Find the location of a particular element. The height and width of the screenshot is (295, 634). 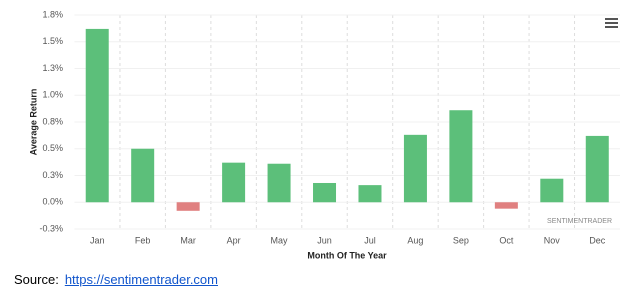

x-tick-label: Oct is located at coordinates (506, 240).